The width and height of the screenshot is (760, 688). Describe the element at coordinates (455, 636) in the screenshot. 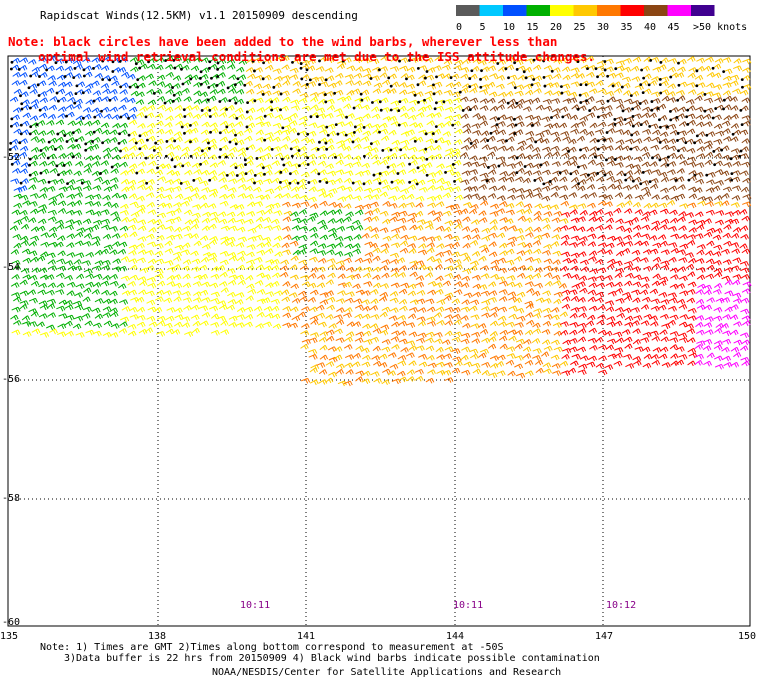

I see `lon-label-144: 144` at that location.